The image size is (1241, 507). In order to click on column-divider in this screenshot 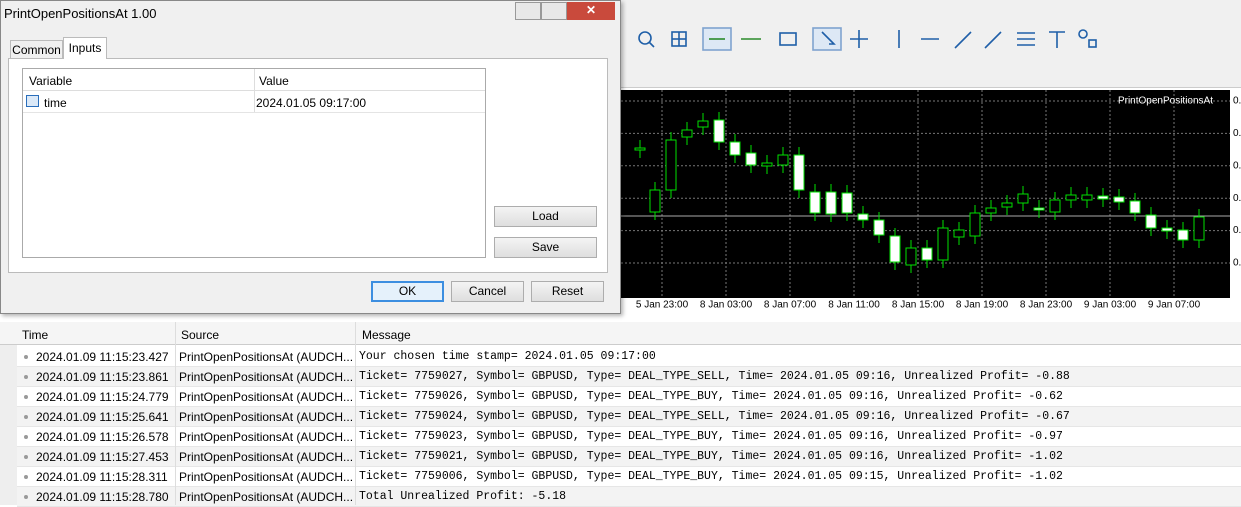, I will do `click(355, 413)`.